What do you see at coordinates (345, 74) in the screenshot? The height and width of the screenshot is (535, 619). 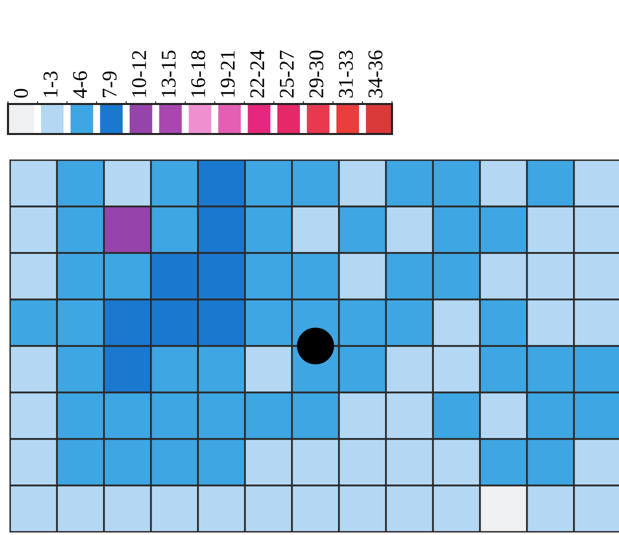 I see `color-bar-label: 31-33` at bounding box center [345, 74].